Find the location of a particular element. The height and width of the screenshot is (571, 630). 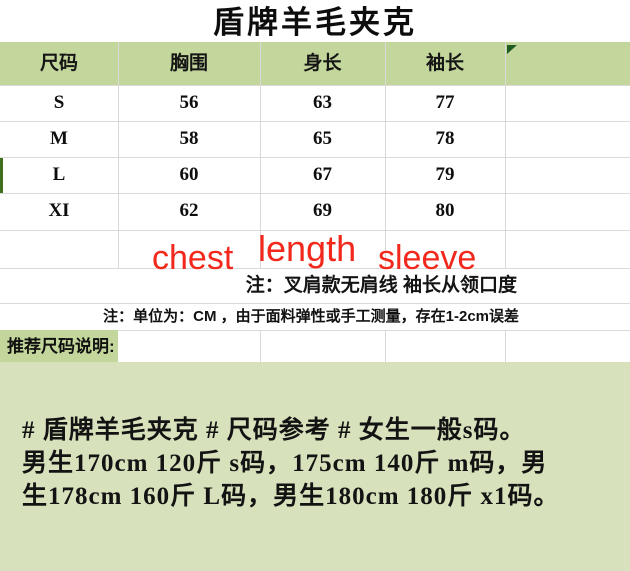

sleeve-cell: 80 is located at coordinates (445, 210).